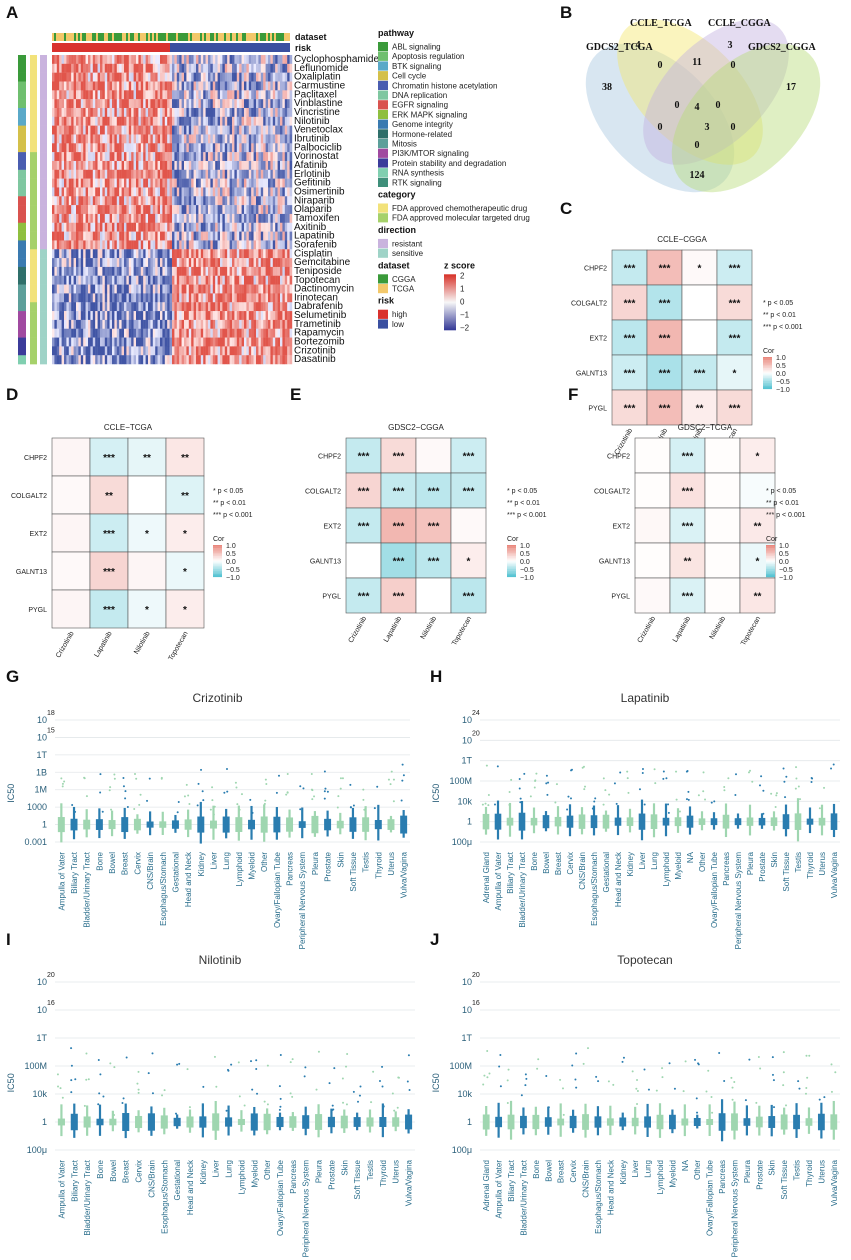 This screenshot has height=1260, width=851. Describe the element at coordinates (566, 208) in the screenshot. I see `panel-label-c: C` at that location.